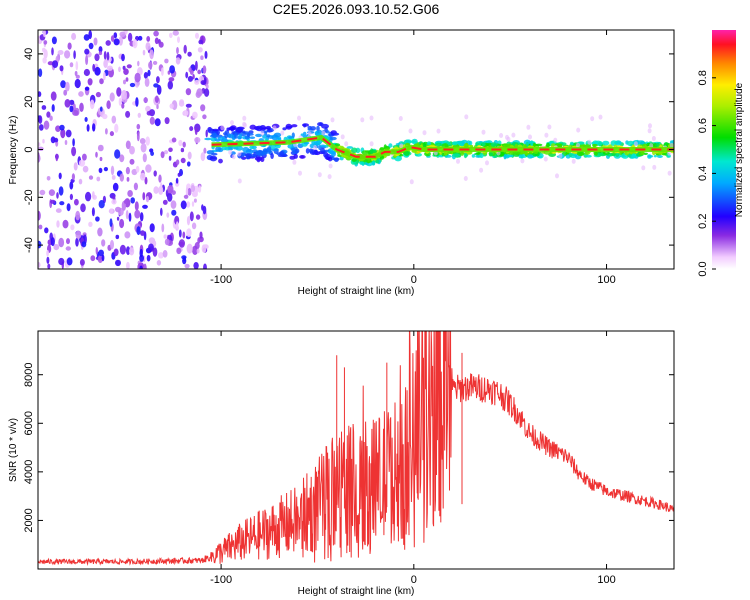  I want to click on colorbar-tick-label: 0.6, so click(703, 125).